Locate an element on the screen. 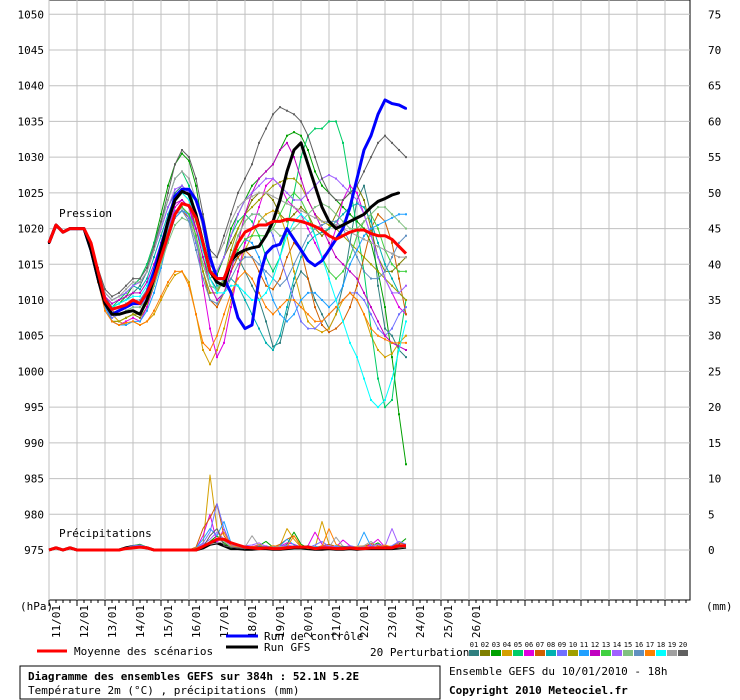  perturbation-id-label: 11 is located at coordinates (584, 645).